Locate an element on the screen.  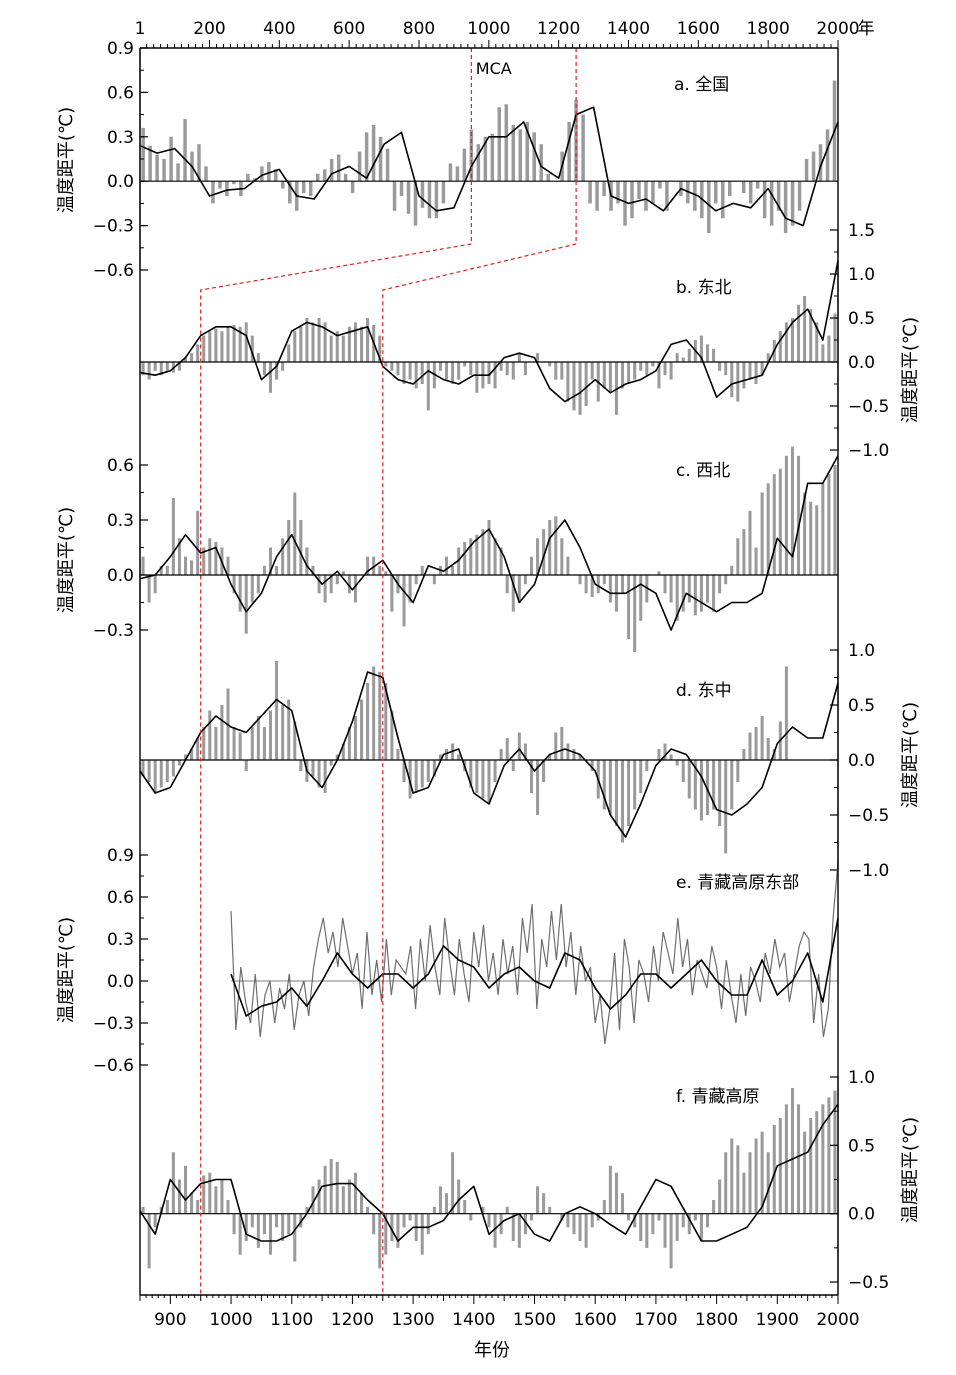
smoothed-line-c is located at coordinates (489, 543).